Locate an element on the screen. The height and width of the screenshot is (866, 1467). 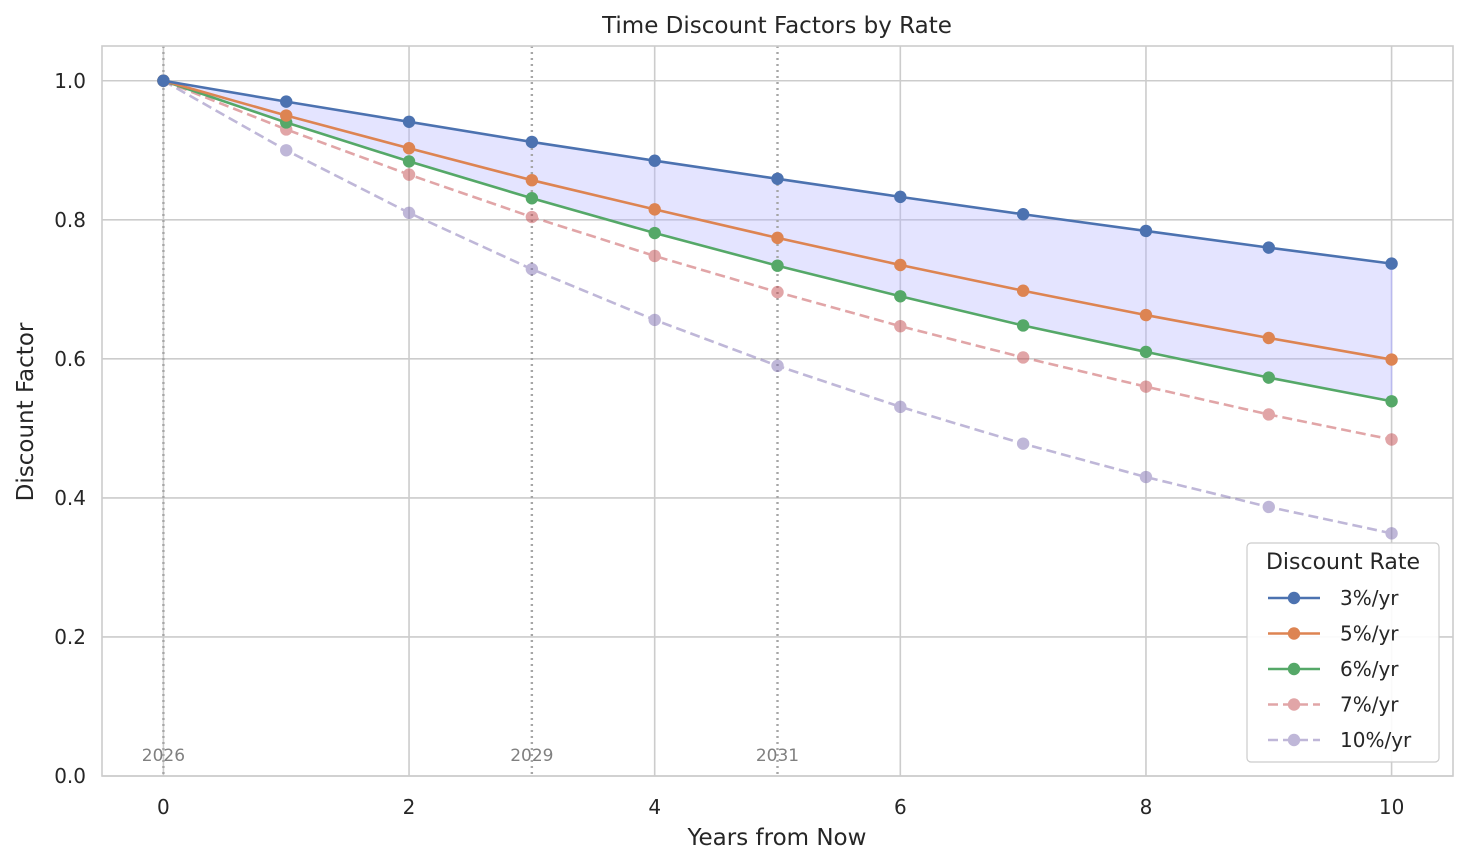
year-marker-label: 2031 is located at coordinates (777, 756).